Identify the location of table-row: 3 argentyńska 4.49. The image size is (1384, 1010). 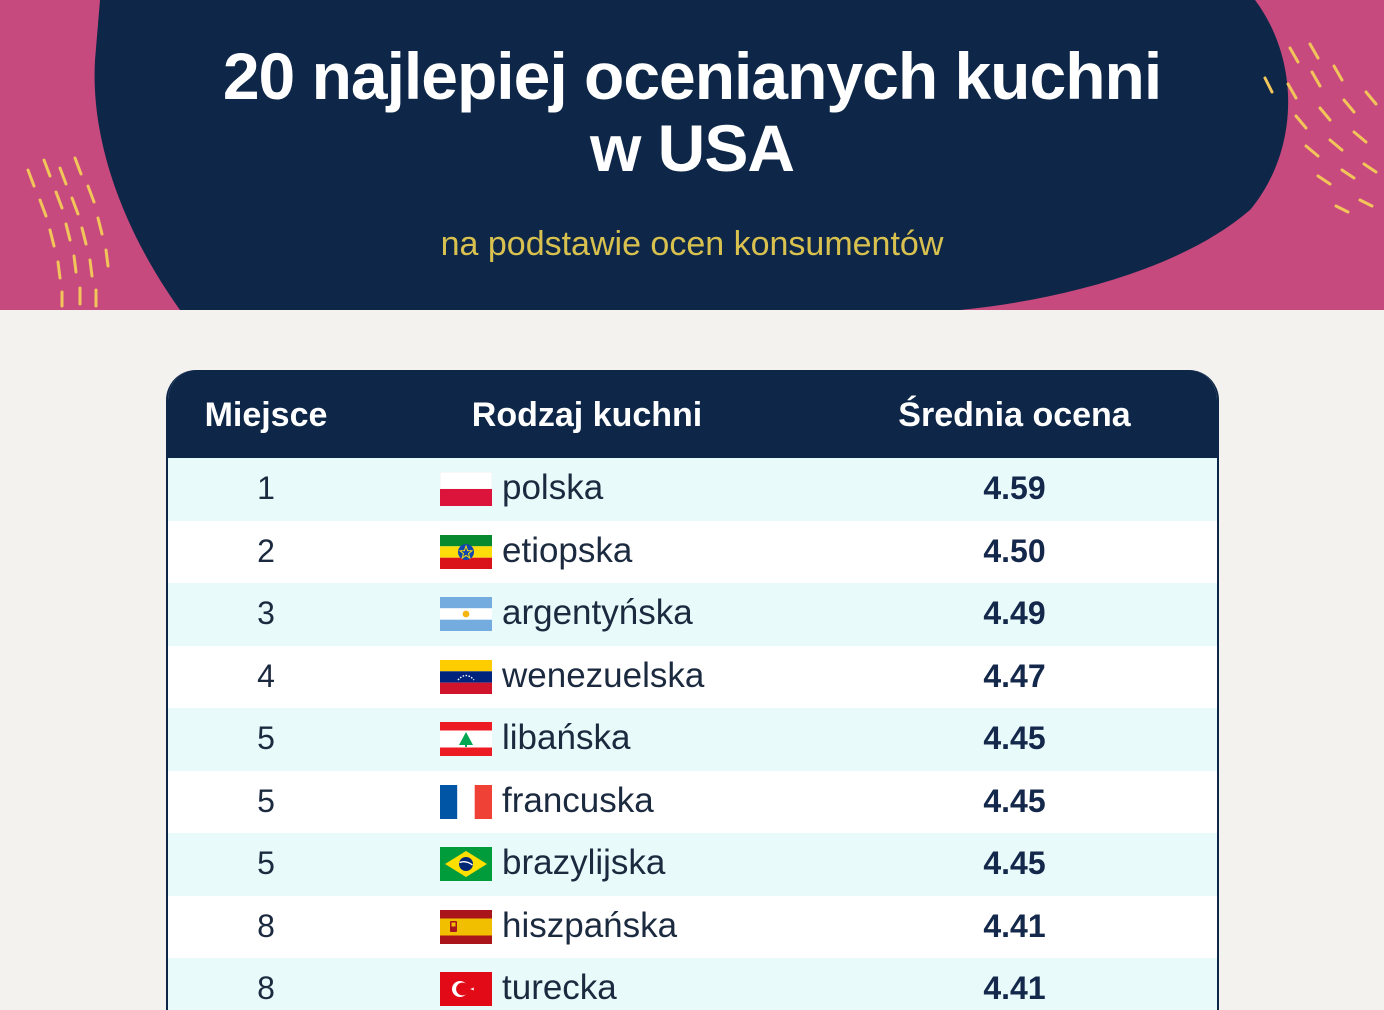
(692, 614).